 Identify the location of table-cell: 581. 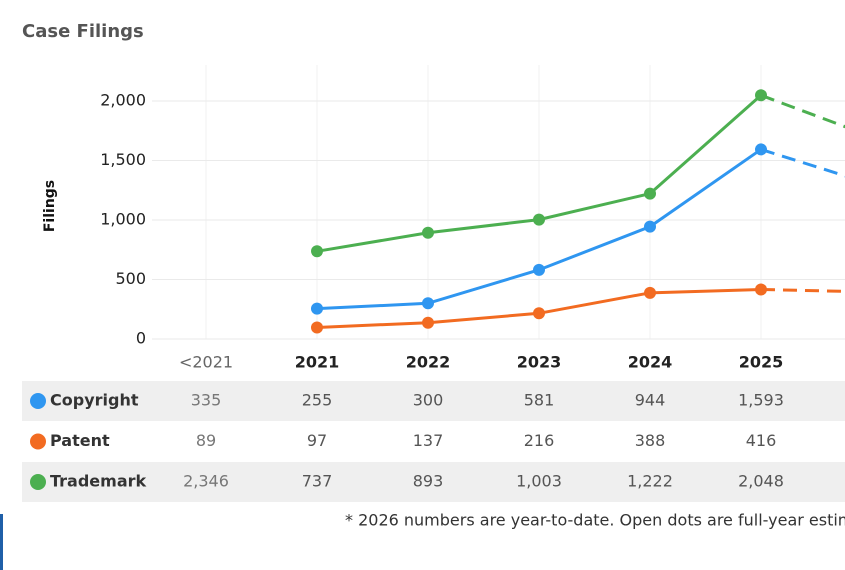
(539, 400).